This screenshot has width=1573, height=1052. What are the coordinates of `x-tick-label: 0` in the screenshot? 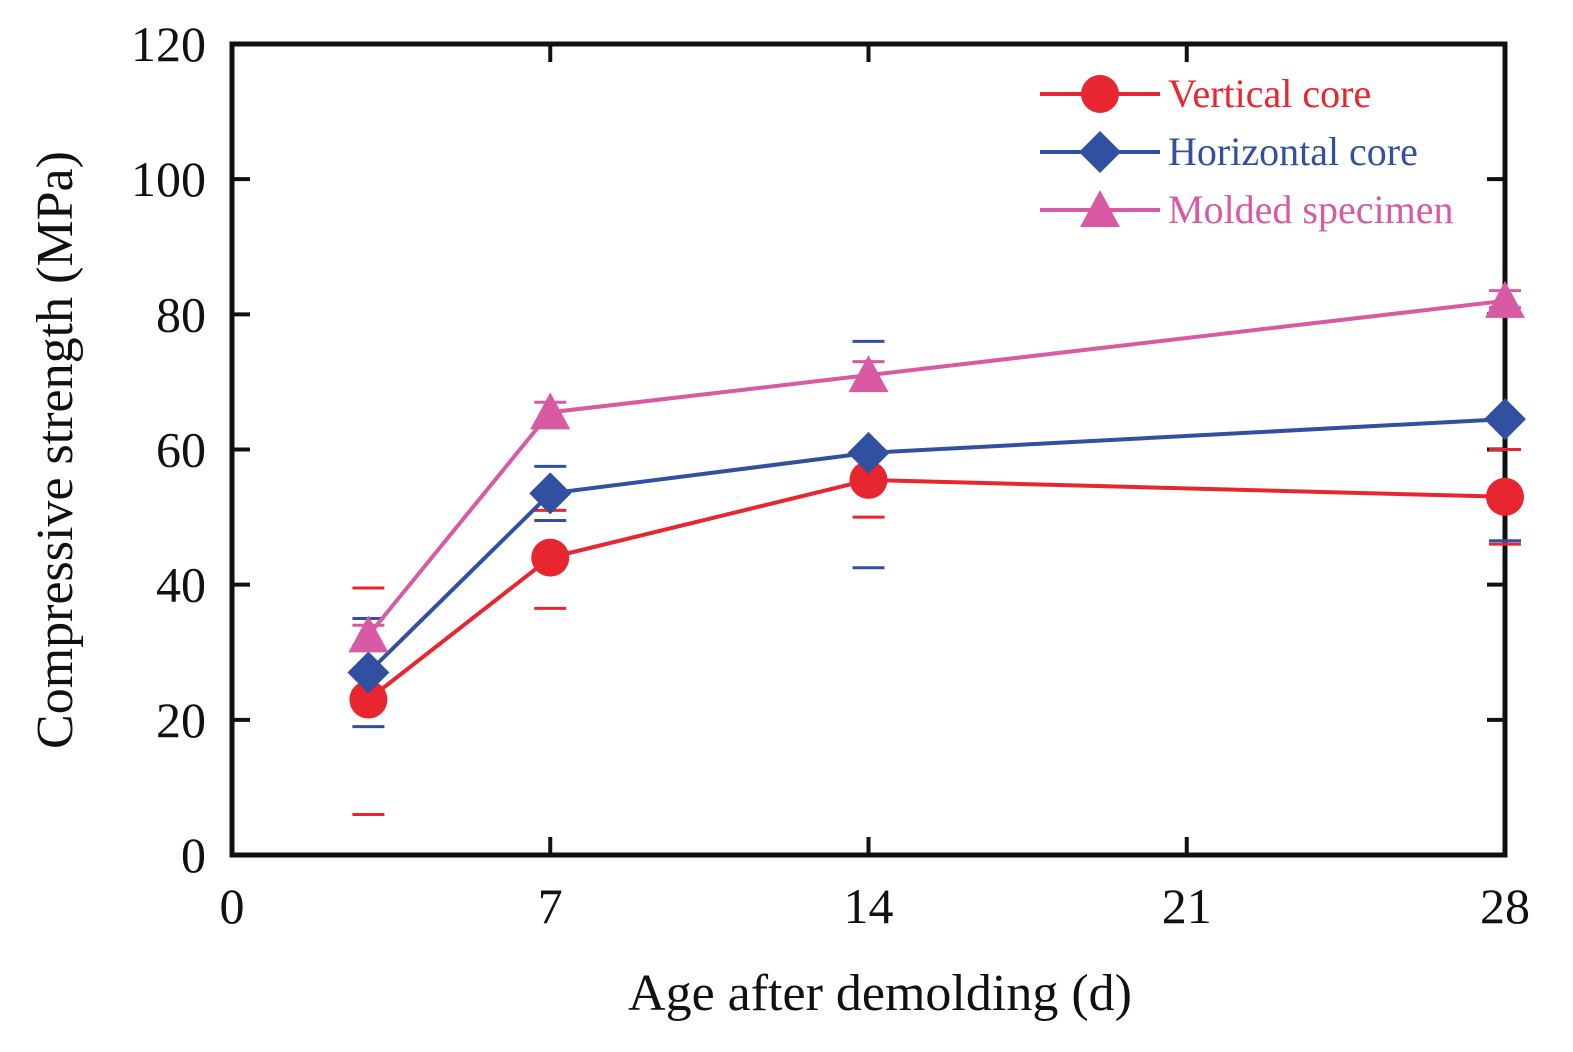 It's located at (232, 906).